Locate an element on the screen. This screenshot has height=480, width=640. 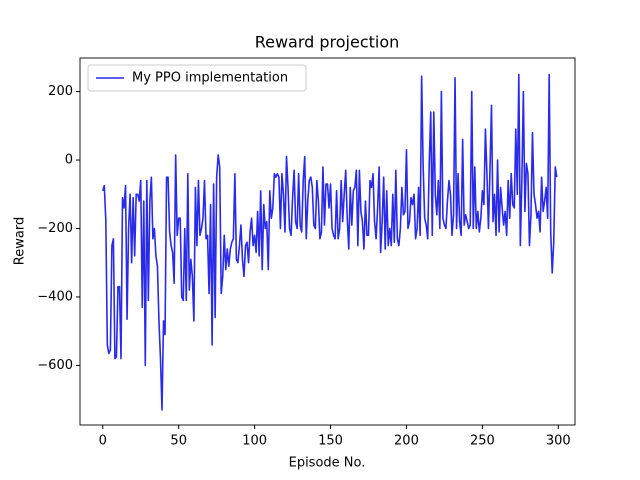
legend-box is located at coordinates (197, 78).